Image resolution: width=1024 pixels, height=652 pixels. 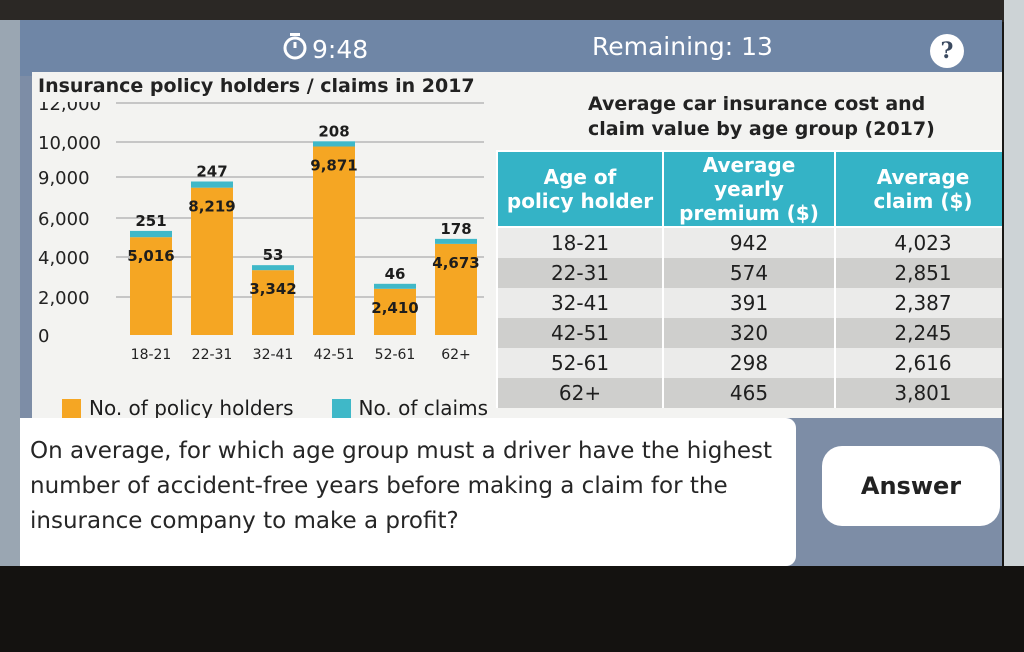 What do you see at coordinates (455, 229) in the screenshot?
I see `data-label-claims: 178` at bounding box center [455, 229].